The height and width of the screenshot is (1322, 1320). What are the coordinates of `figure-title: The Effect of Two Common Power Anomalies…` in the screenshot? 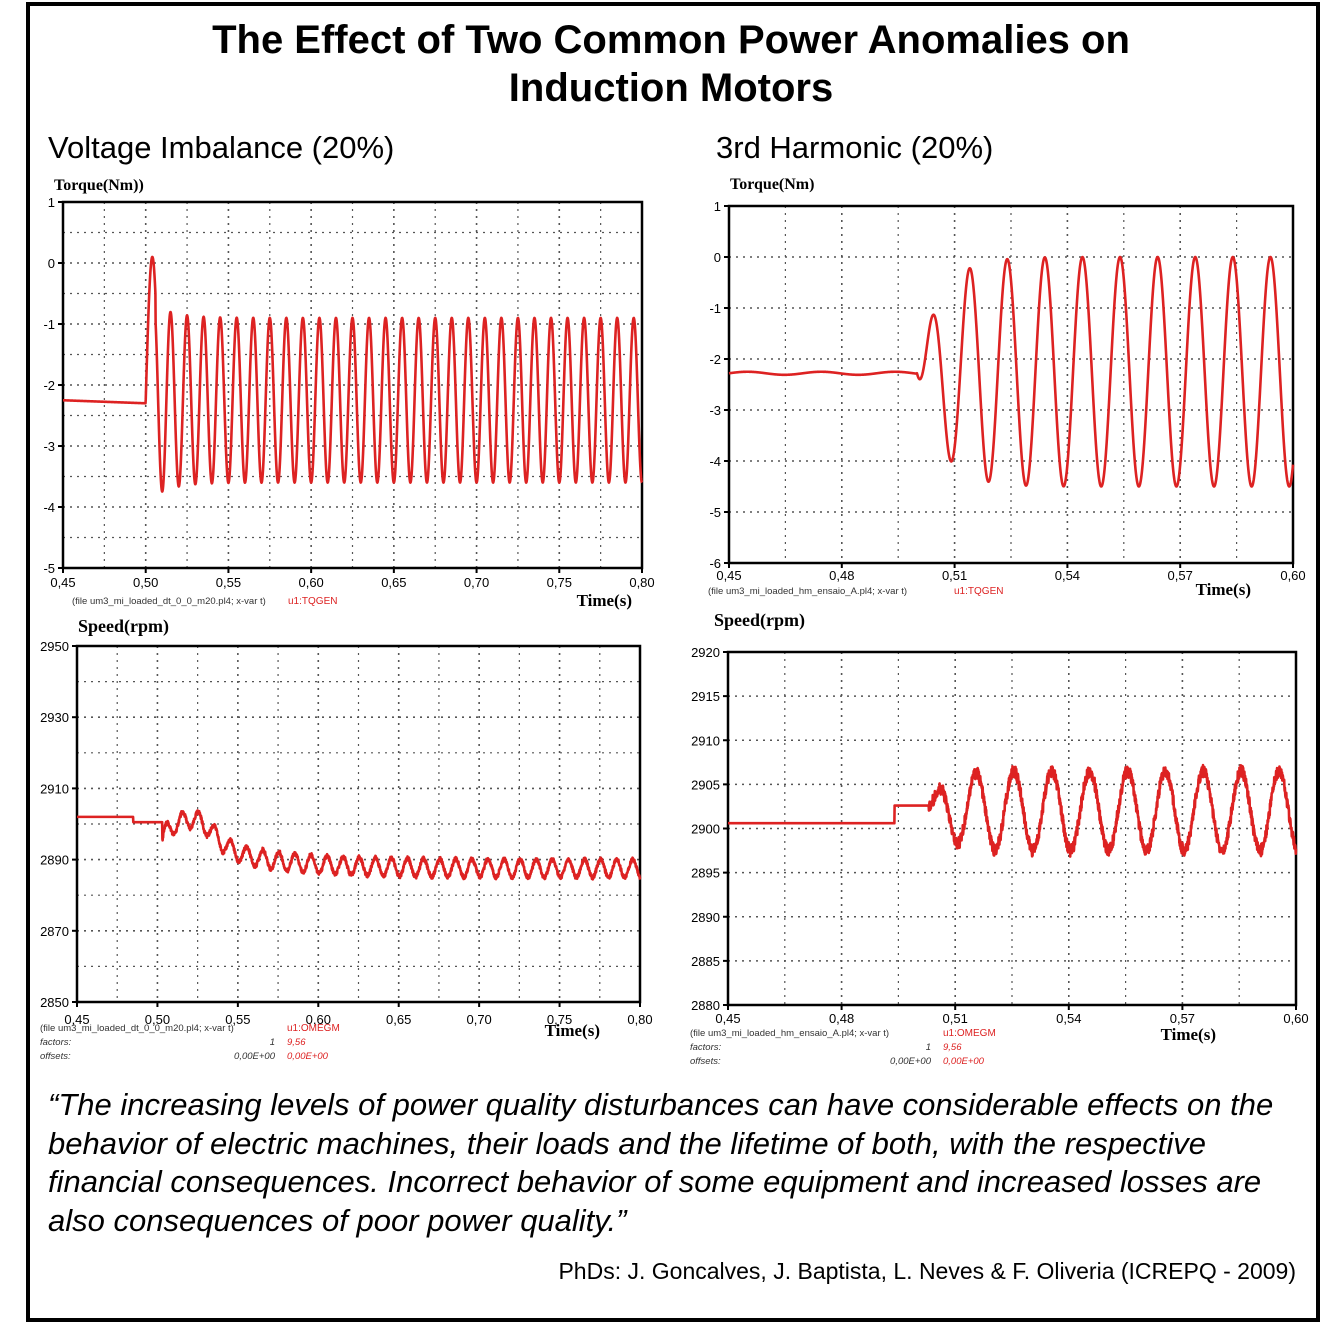 It's located at (671, 64).